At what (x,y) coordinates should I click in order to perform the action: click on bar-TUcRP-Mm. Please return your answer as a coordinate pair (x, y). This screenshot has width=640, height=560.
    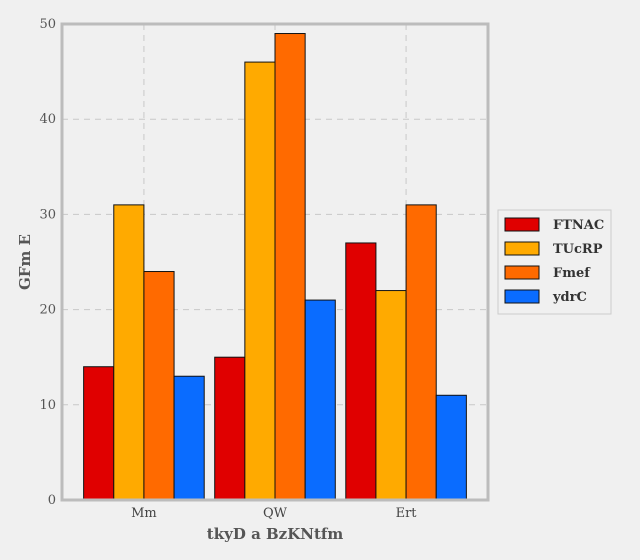
    Looking at the image, I should click on (129, 352).